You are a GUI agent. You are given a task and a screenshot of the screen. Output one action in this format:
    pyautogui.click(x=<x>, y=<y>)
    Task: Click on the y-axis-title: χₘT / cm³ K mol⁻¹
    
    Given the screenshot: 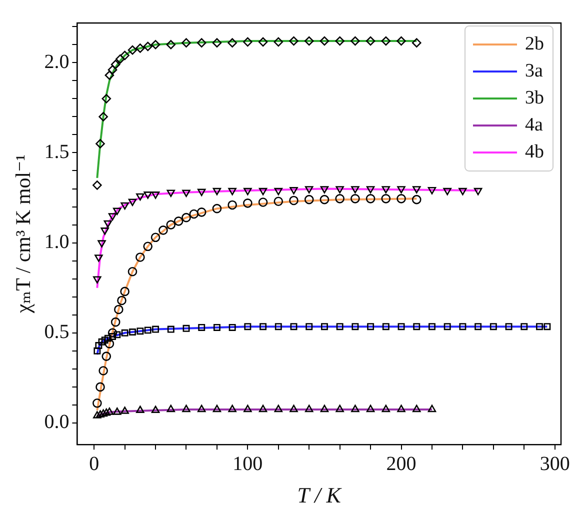 What is the action you would take?
    pyautogui.click(x=23, y=234)
    